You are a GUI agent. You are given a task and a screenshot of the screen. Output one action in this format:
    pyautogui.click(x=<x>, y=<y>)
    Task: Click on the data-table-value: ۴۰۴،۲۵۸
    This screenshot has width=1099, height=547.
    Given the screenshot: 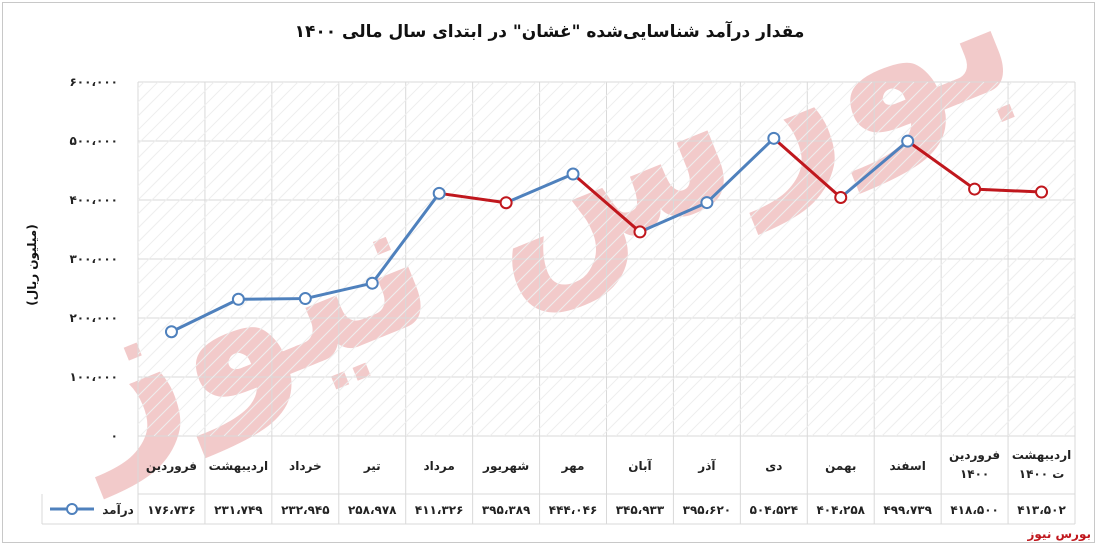 What is the action you would take?
    pyautogui.click(x=840, y=510)
    